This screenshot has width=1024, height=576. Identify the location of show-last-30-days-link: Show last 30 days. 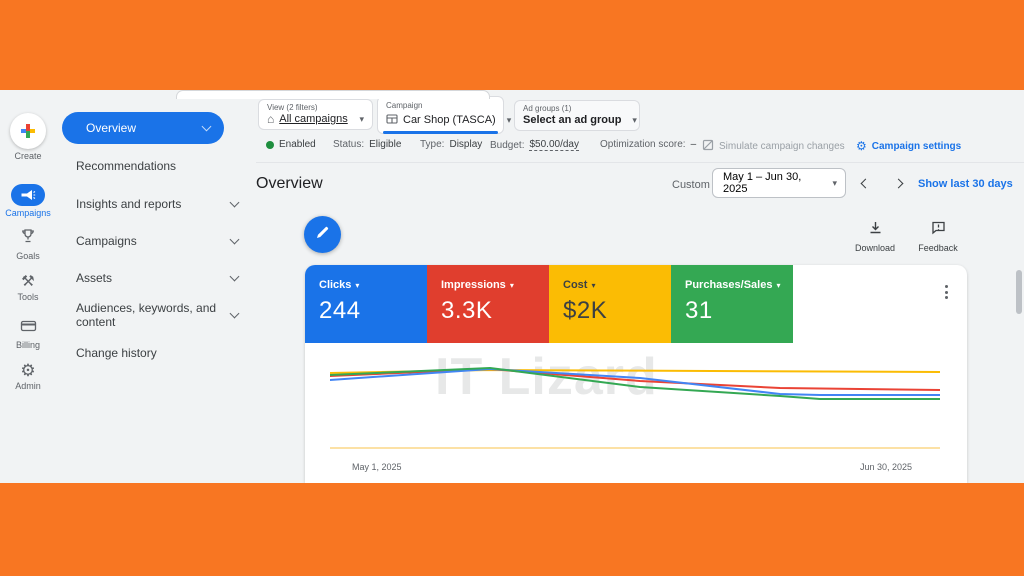
(965, 184).